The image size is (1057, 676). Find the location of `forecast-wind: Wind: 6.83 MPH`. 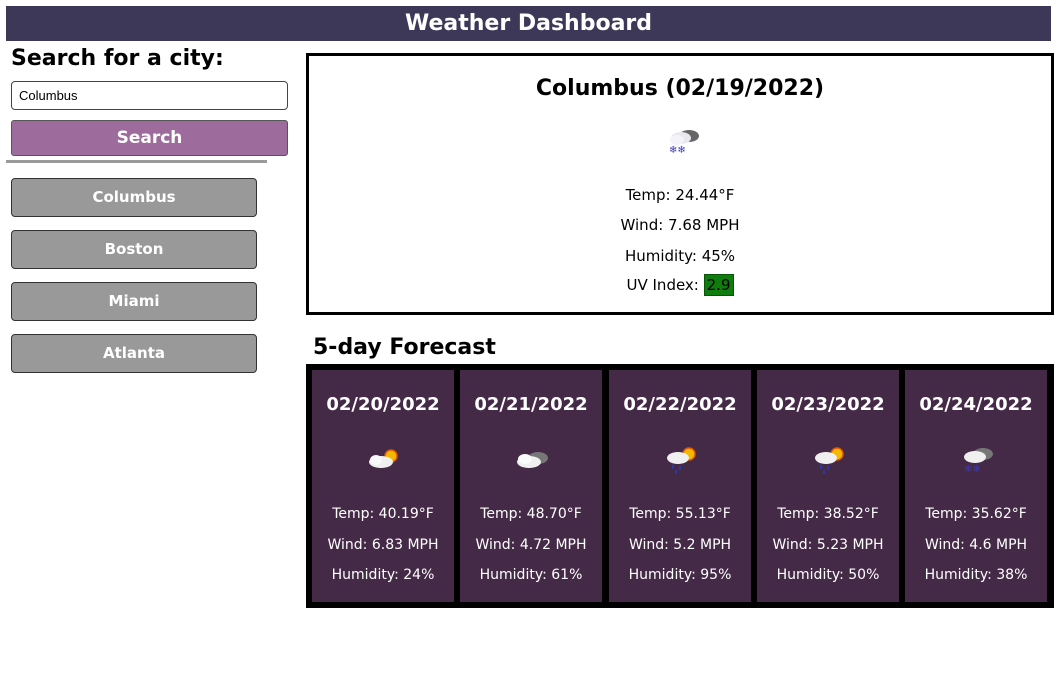

forecast-wind: Wind: 6.83 MPH is located at coordinates (383, 545).